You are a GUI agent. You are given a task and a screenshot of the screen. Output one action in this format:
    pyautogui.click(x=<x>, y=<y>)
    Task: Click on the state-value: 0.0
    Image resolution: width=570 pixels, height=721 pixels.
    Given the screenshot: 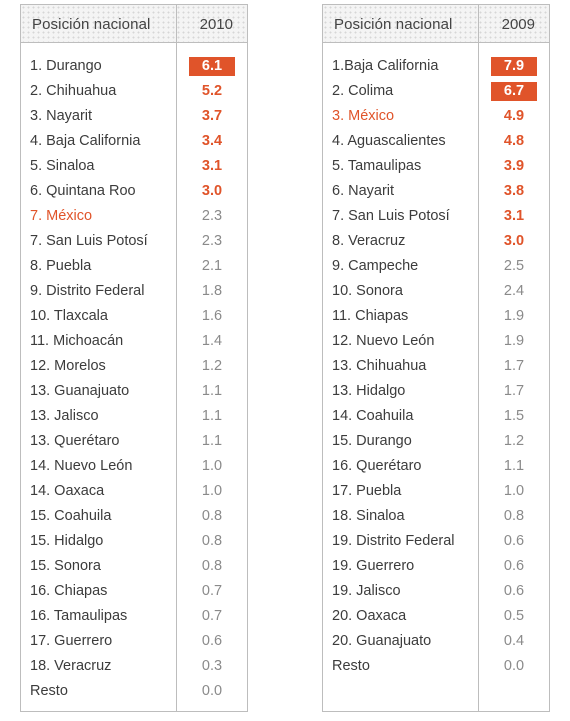 What is the action you would take?
    pyautogui.click(x=514, y=666)
    